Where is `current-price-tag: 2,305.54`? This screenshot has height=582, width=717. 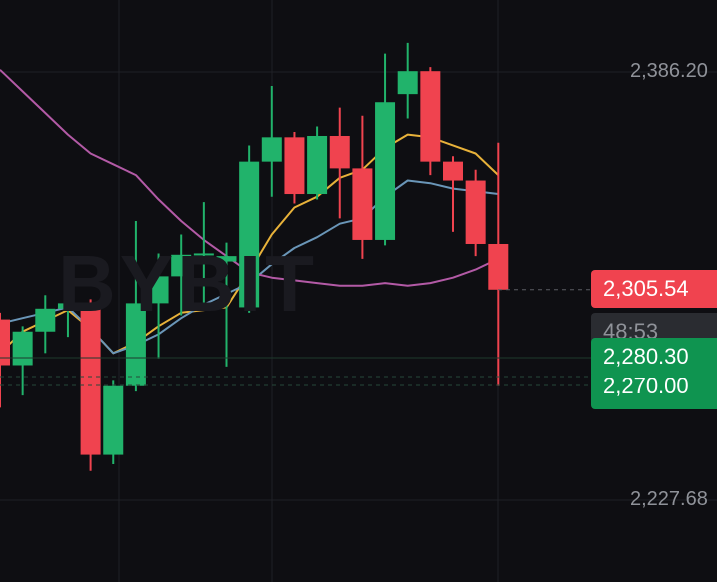
current-price-tag: 2,305.54 is located at coordinates (654, 289).